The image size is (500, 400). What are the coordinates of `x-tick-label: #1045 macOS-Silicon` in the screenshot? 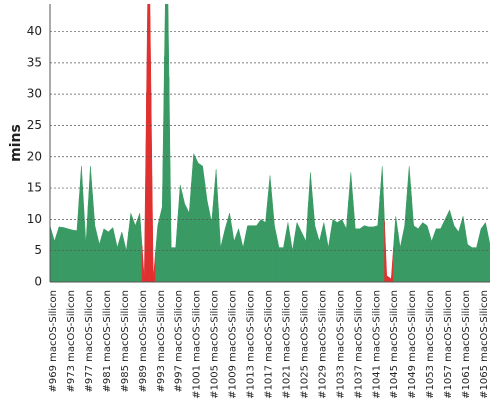 It's located at (394, 344).